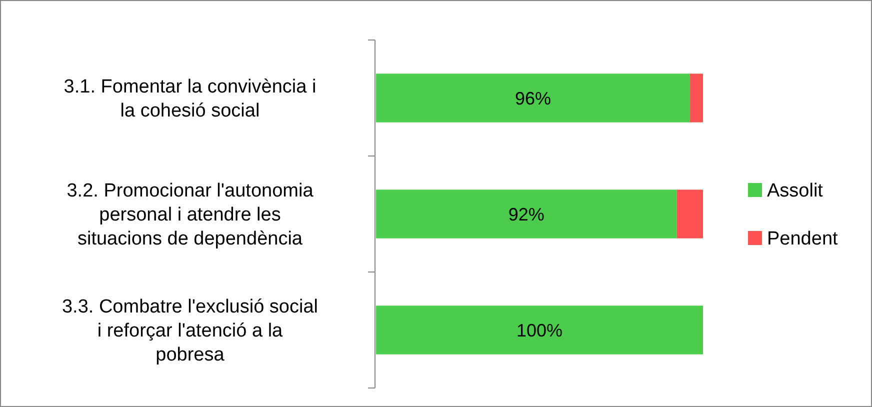  I want to click on y-tick-label: 3.2. Promocionar l'autonomia personal i atendre les situacions de dependència, so click(190, 215).